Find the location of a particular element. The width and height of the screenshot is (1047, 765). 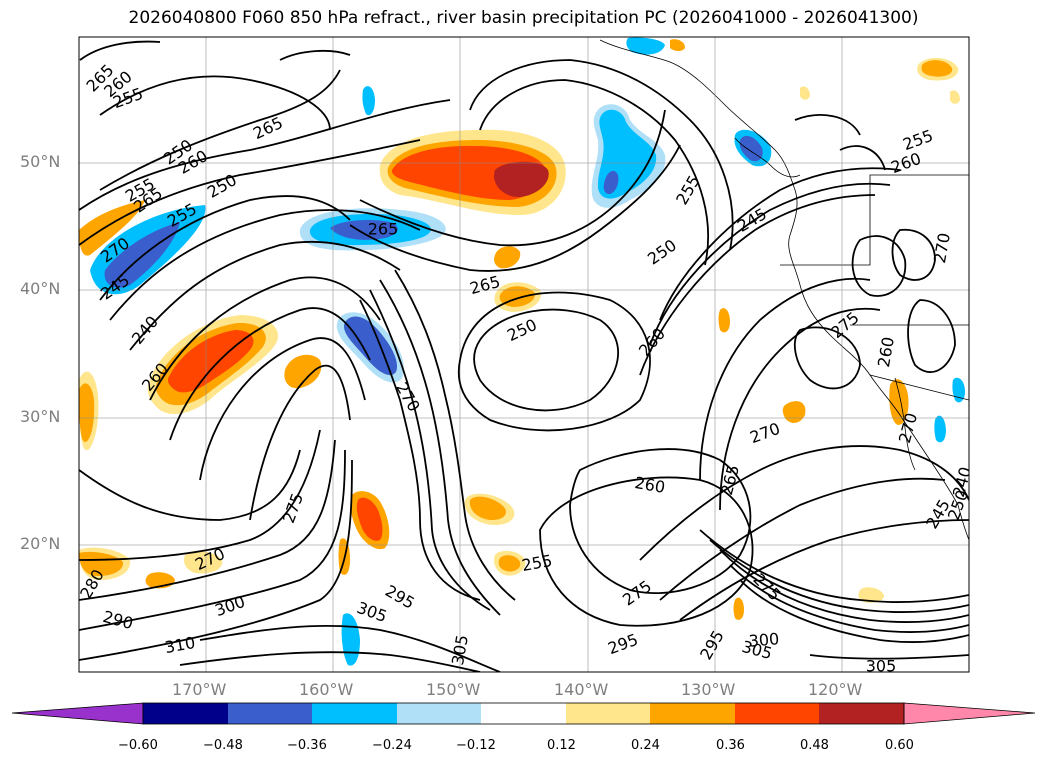

latitude-label: 40°N is located at coordinates (40, 288).